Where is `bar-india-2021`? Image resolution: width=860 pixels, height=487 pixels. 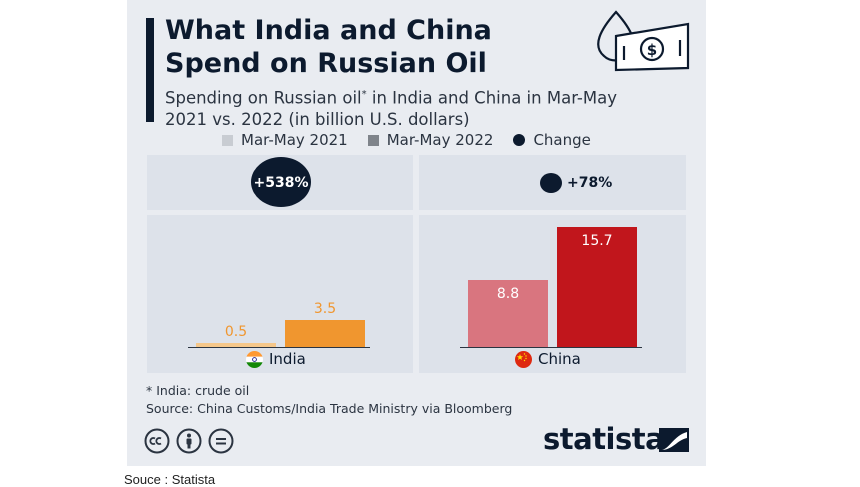 bar-india-2021 is located at coordinates (236, 345).